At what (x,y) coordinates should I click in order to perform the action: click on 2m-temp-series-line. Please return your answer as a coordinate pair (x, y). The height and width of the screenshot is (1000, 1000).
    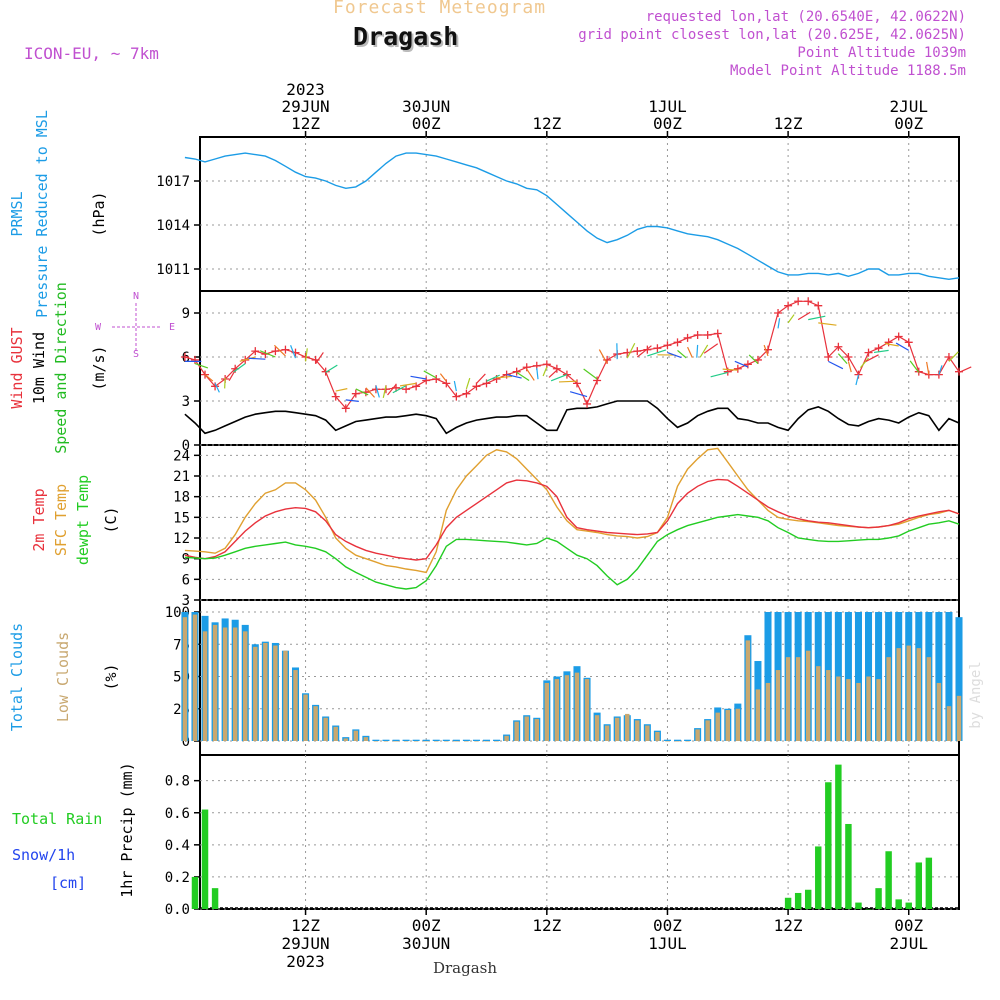
    Looking at the image, I should click on (572, 519).